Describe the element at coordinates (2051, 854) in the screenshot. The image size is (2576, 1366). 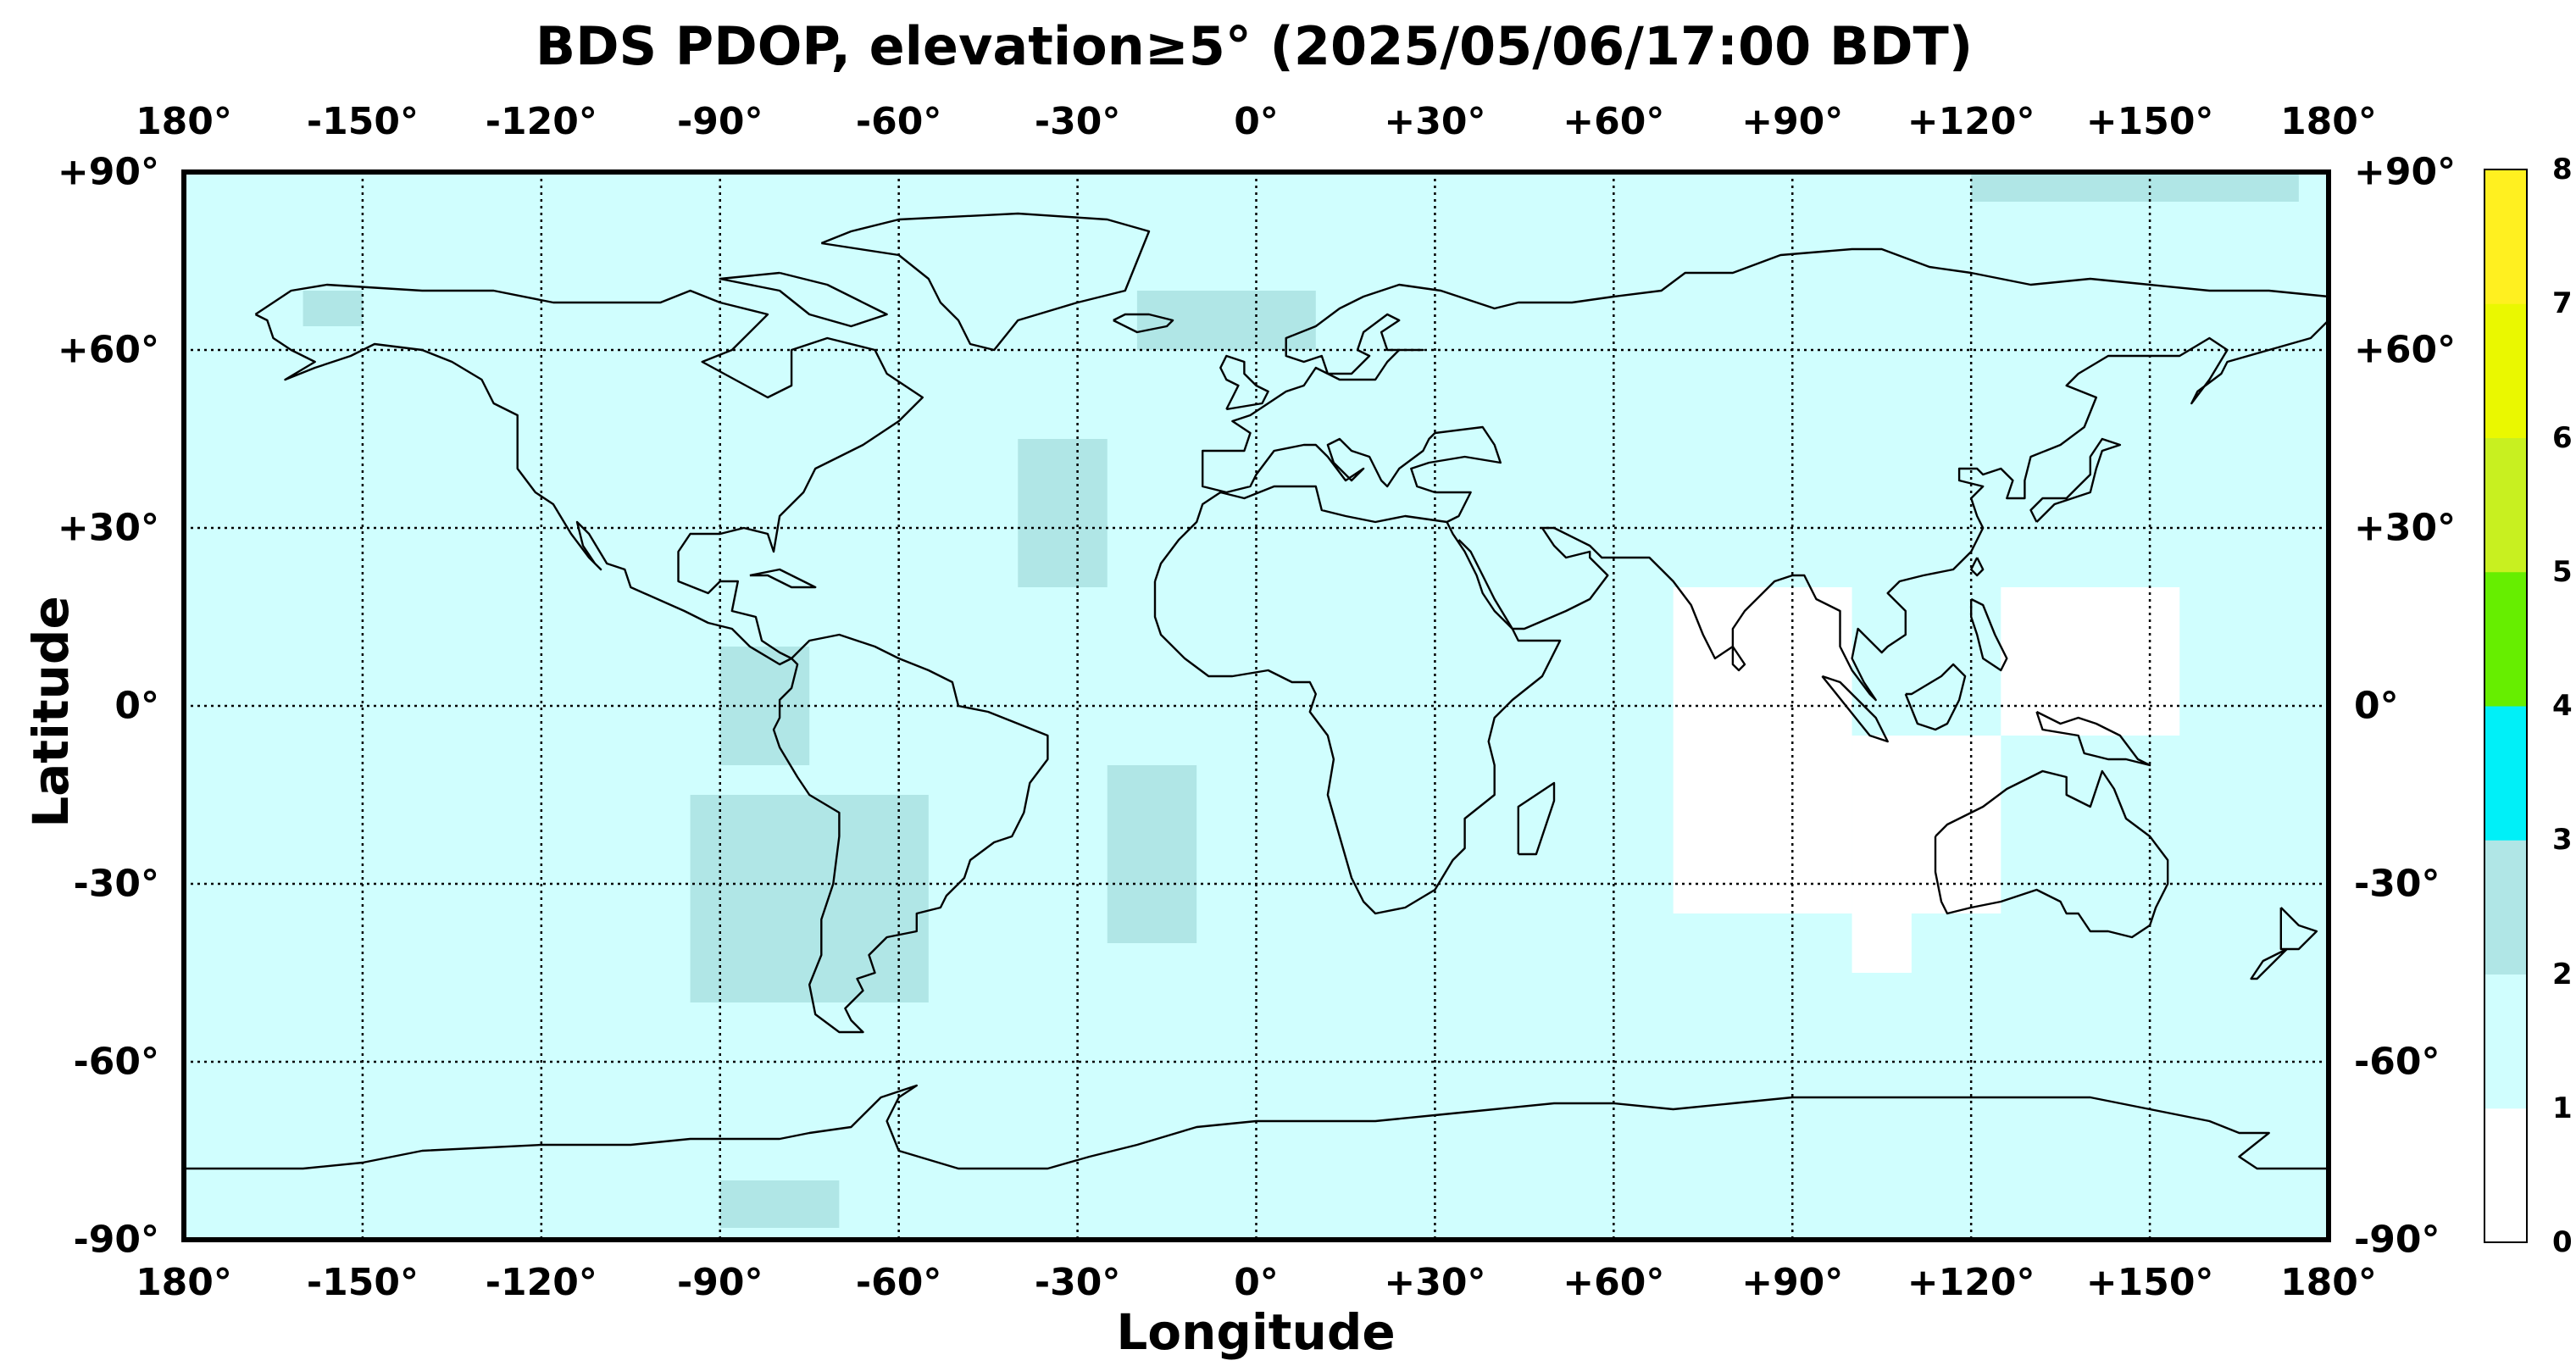
I see `coastline-australia` at that location.